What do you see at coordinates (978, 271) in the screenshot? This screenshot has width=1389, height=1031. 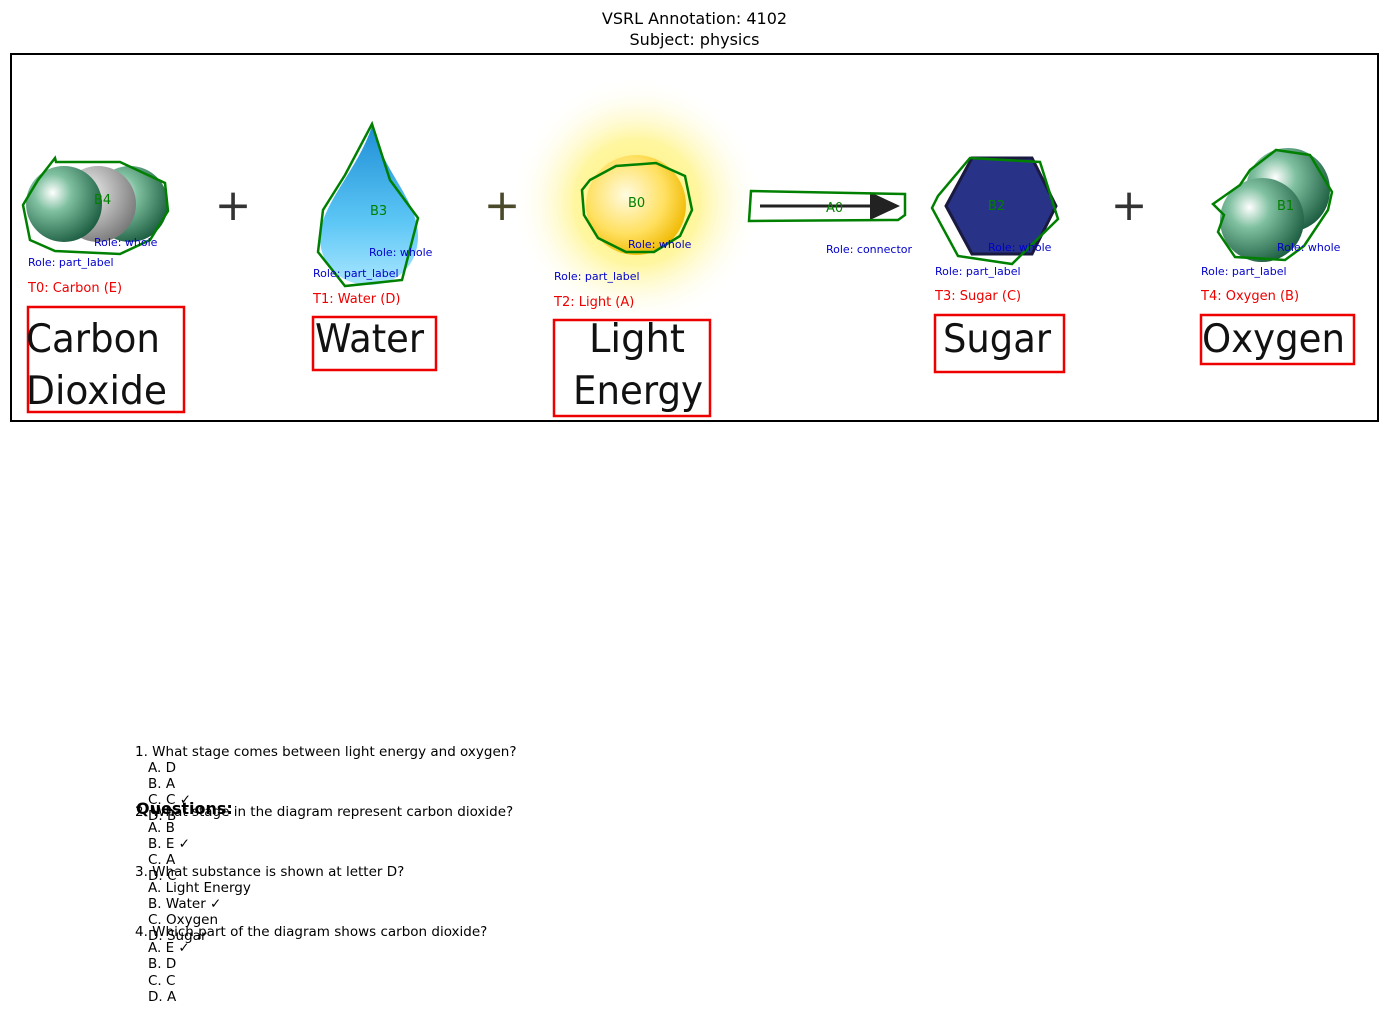 I see `text-role-t3: Role: part_label` at bounding box center [978, 271].